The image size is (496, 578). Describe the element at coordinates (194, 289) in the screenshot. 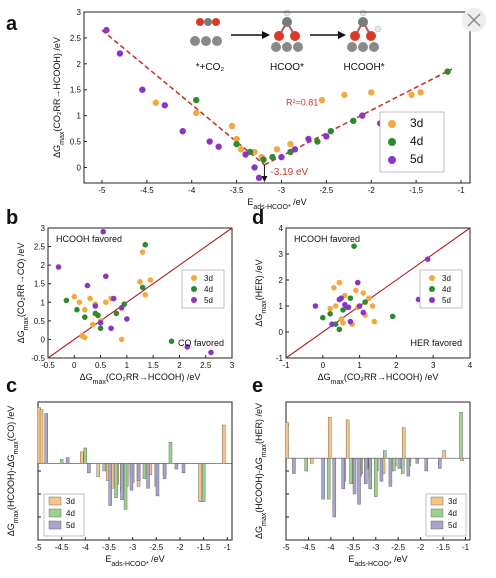

I see `legend-marker-4d` at that location.